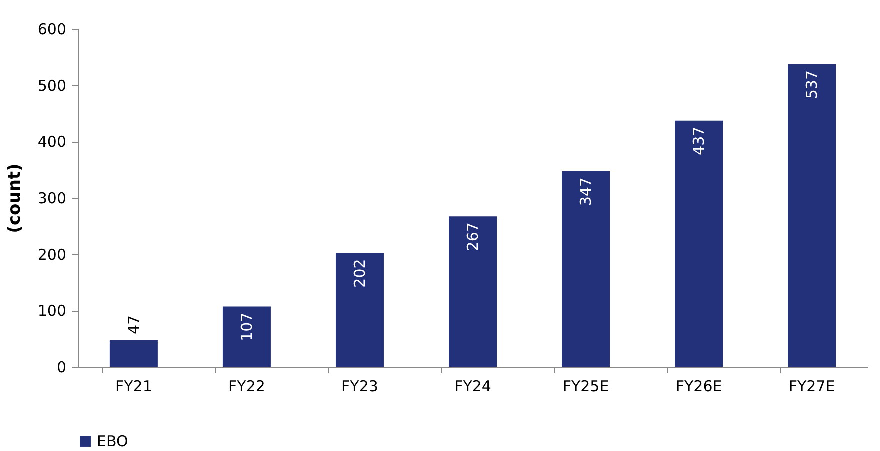  I want to click on x-tick-label: FY21, so click(134, 387).